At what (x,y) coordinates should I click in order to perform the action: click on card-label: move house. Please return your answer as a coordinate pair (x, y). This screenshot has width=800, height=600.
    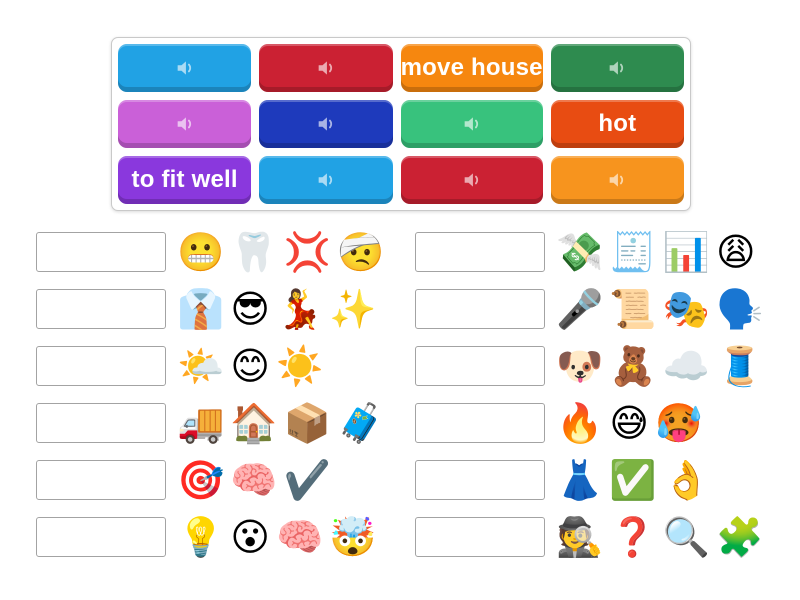
    Looking at the image, I should click on (471, 67).